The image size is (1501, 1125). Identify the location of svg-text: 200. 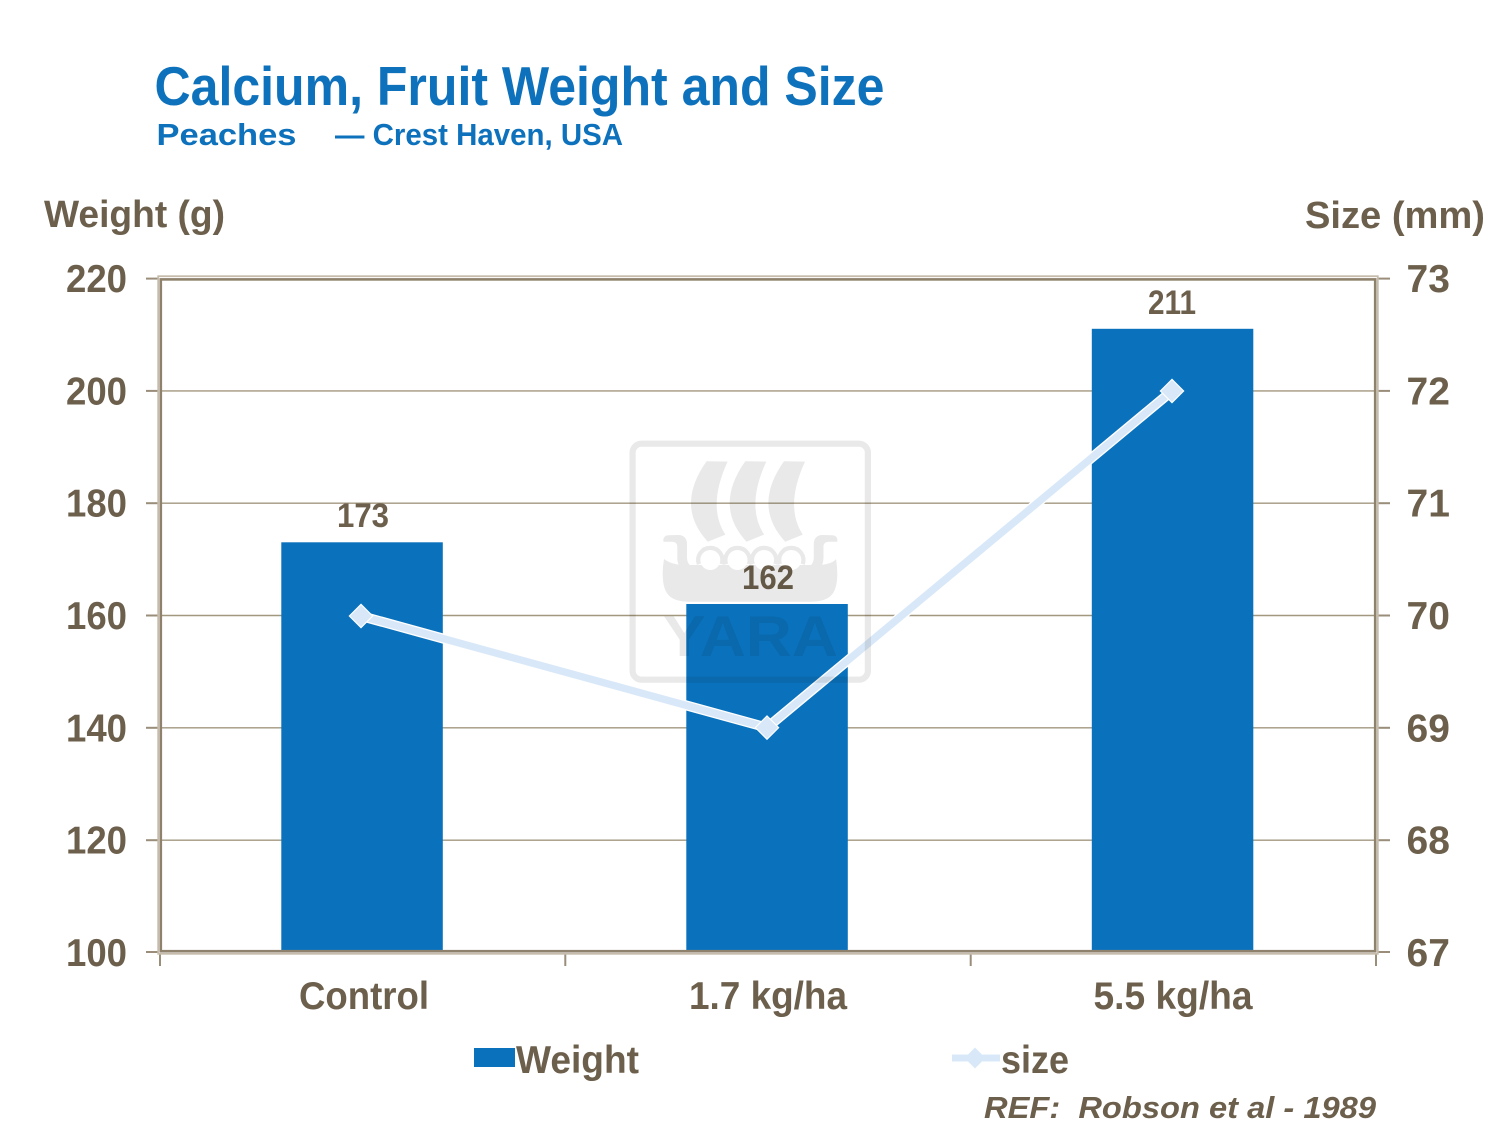
(96, 391).